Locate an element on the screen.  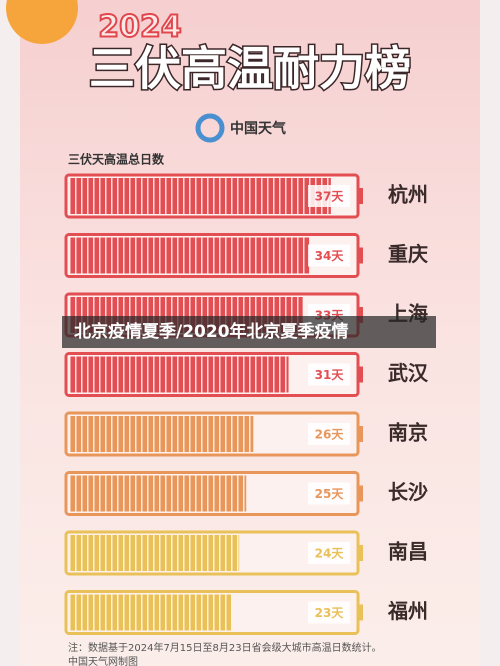
banner-bg is located at coordinates (249, 332).